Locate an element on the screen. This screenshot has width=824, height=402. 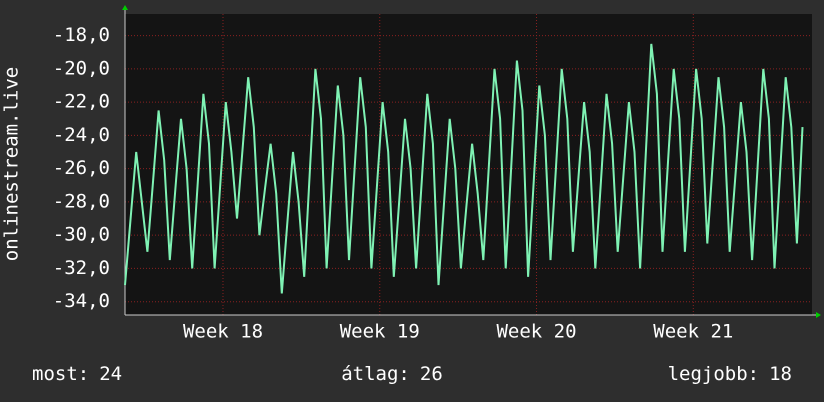
y-axis-label: onlinestream.live is located at coordinates (12, 164).